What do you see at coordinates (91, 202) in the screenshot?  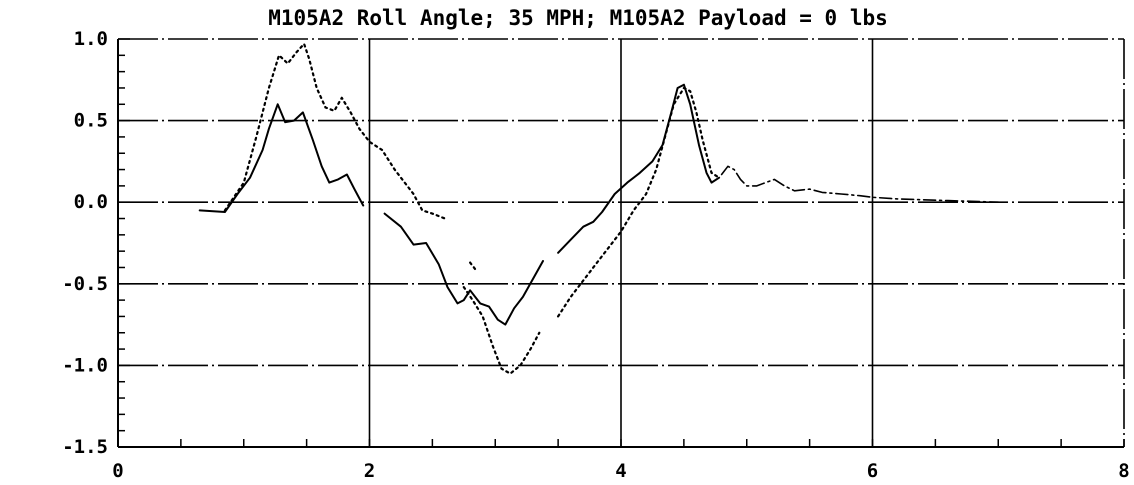 I see `y-tick-label: 0.0` at bounding box center [91, 202].